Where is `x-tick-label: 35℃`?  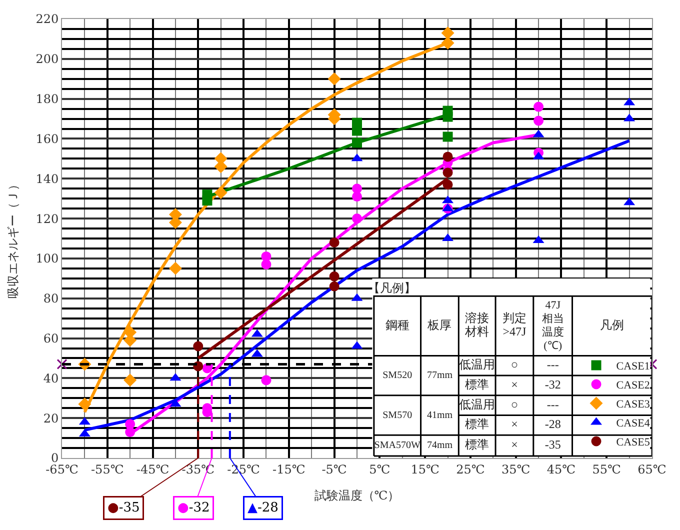
x-tick-label: 35℃ is located at coordinates (516, 469).